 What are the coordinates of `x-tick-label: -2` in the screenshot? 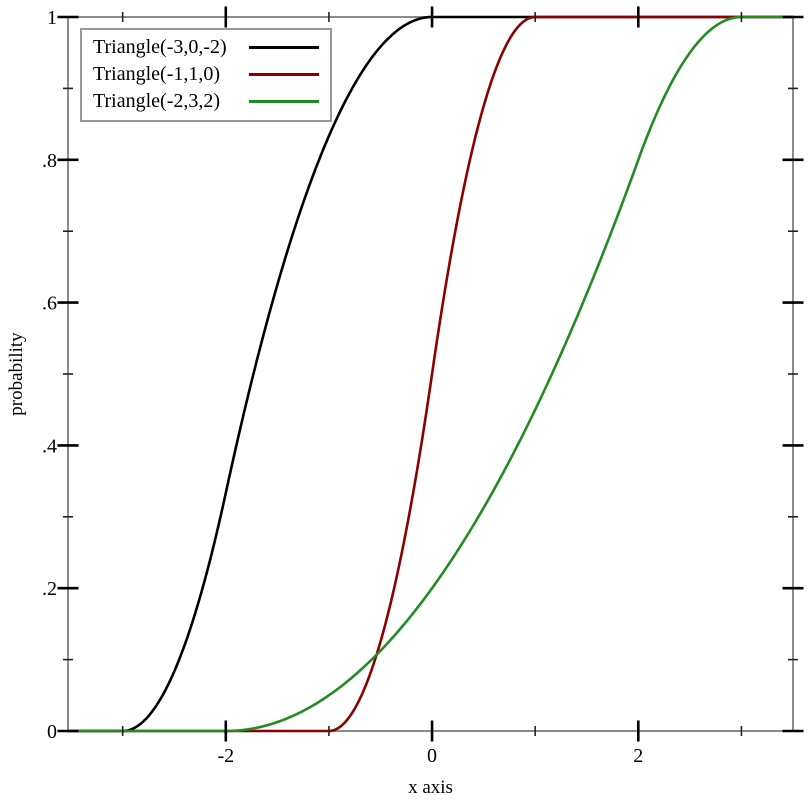 It's located at (225, 756).